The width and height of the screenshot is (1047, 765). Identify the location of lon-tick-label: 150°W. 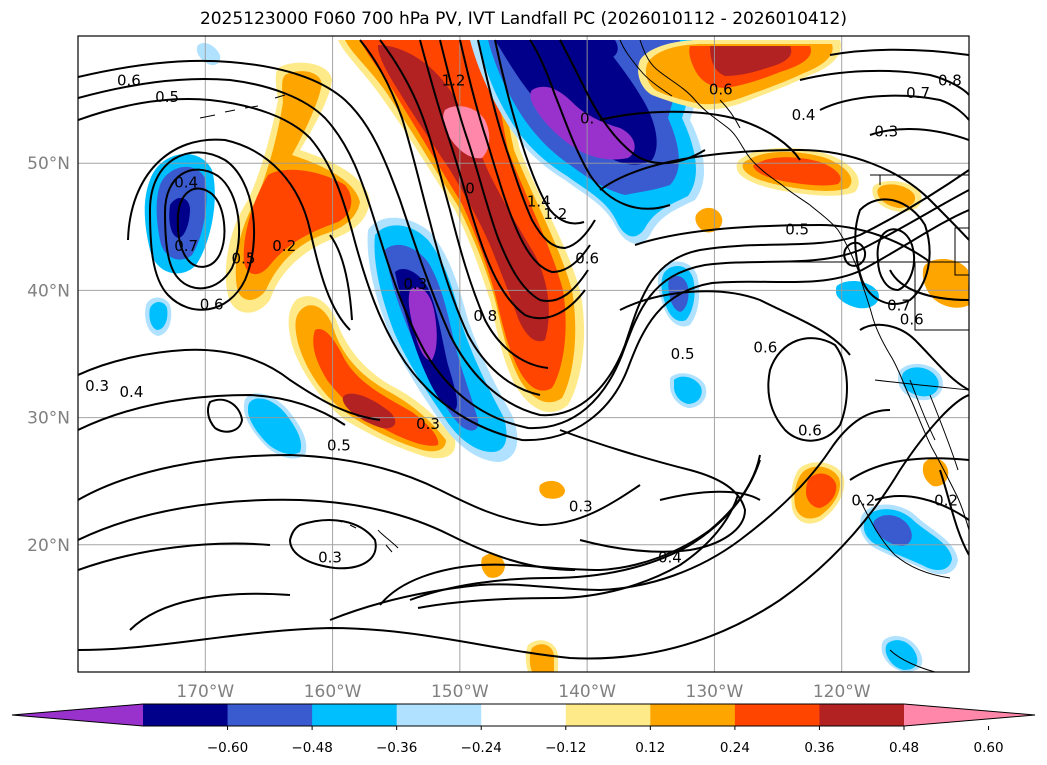
(460, 692).